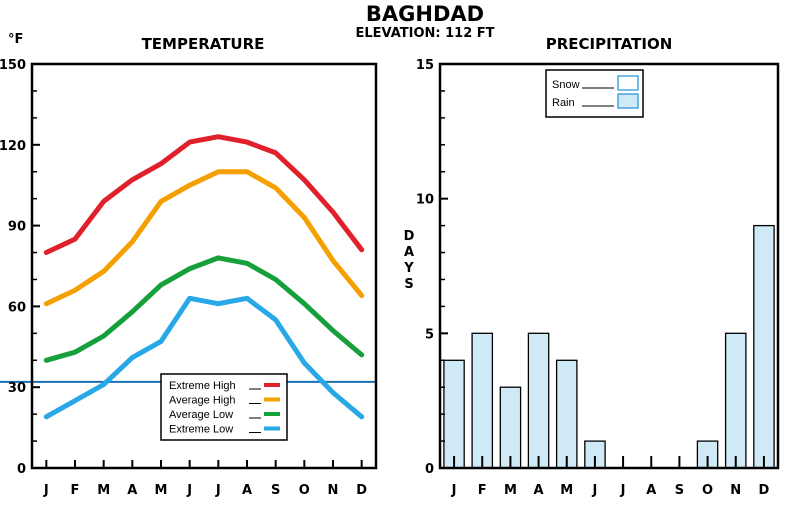  What do you see at coordinates (75, 490) in the screenshot?
I see `temperature-month-label: F` at bounding box center [75, 490].